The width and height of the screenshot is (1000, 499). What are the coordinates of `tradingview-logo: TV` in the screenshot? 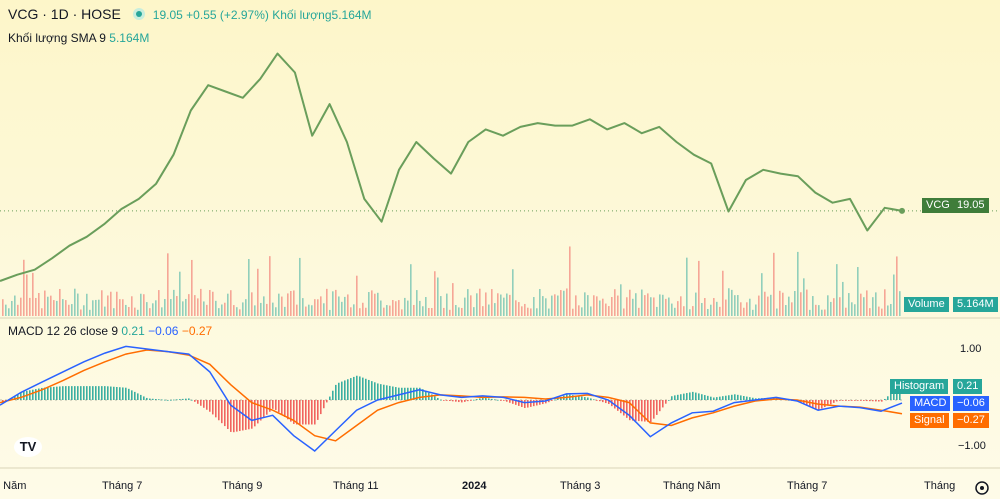 It's located at (28, 447).